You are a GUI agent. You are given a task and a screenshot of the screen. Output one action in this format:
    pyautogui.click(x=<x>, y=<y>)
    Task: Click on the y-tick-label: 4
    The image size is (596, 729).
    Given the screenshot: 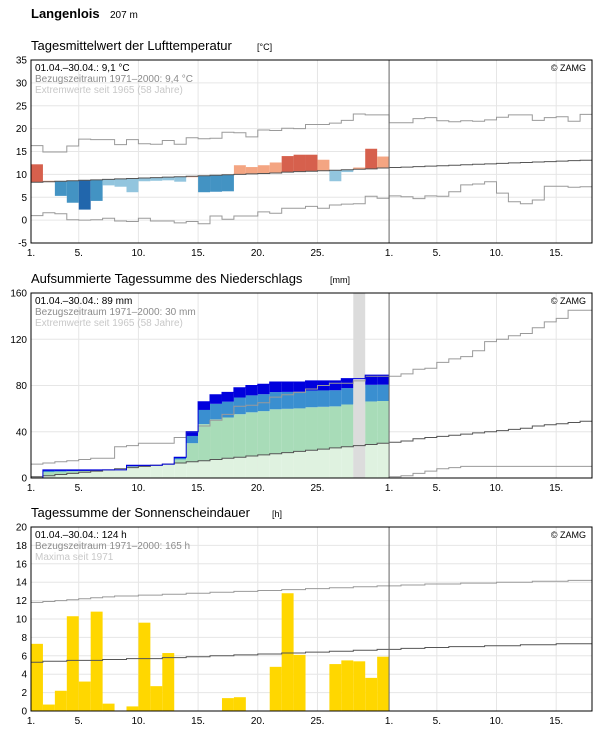 What is the action you would take?
    pyautogui.click(x=24, y=675)
    